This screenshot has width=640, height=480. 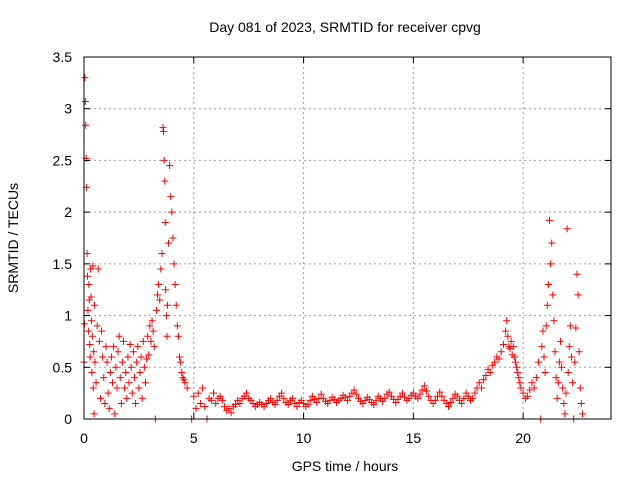 What do you see at coordinates (63, 57) in the screenshot?
I see `y-tick-label: 3.5` at bounding box center [63, 57].